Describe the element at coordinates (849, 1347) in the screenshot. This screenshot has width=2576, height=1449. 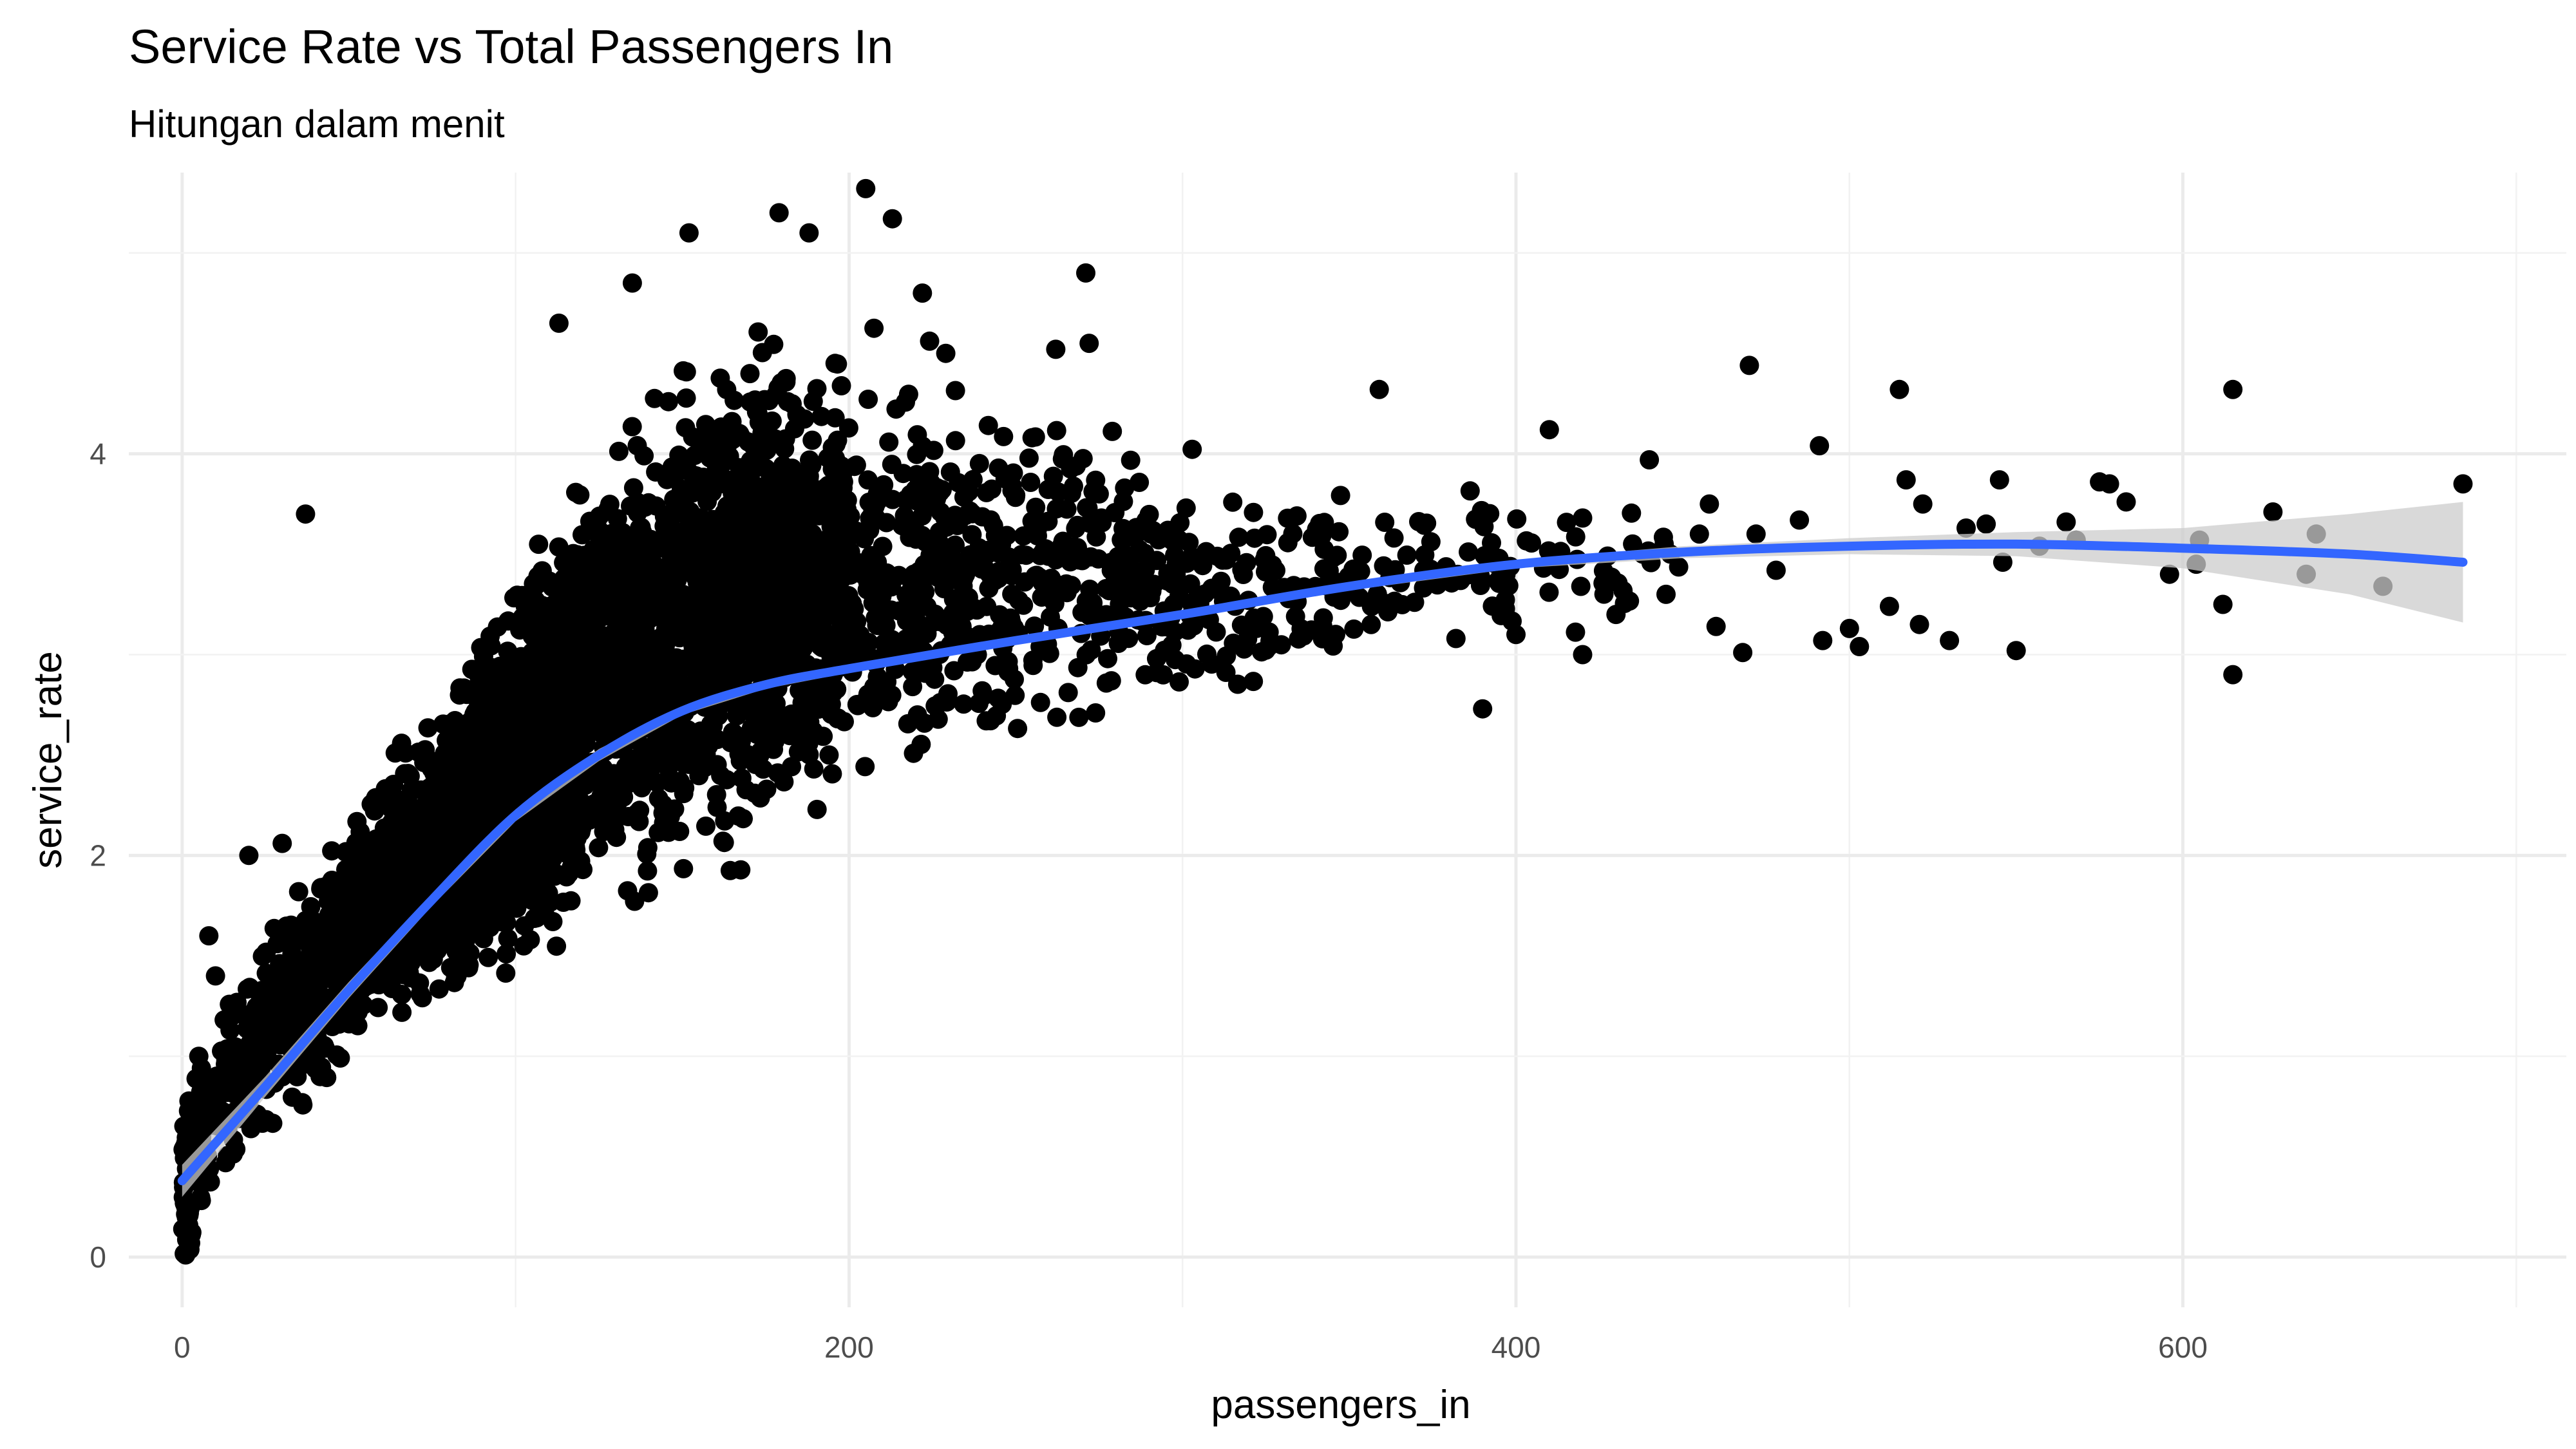
I see `x-tick-label: 200` at that location.